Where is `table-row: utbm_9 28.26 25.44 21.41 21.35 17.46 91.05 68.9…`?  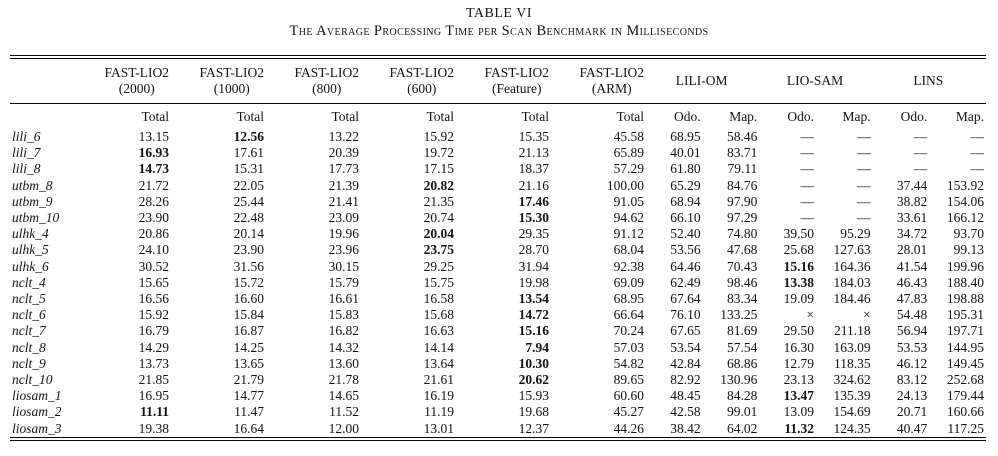
table-row: utbm_9 28.26 25.44 21.41 21.35 17.46 91.05 68.9… is located at coordinates (498, 202).